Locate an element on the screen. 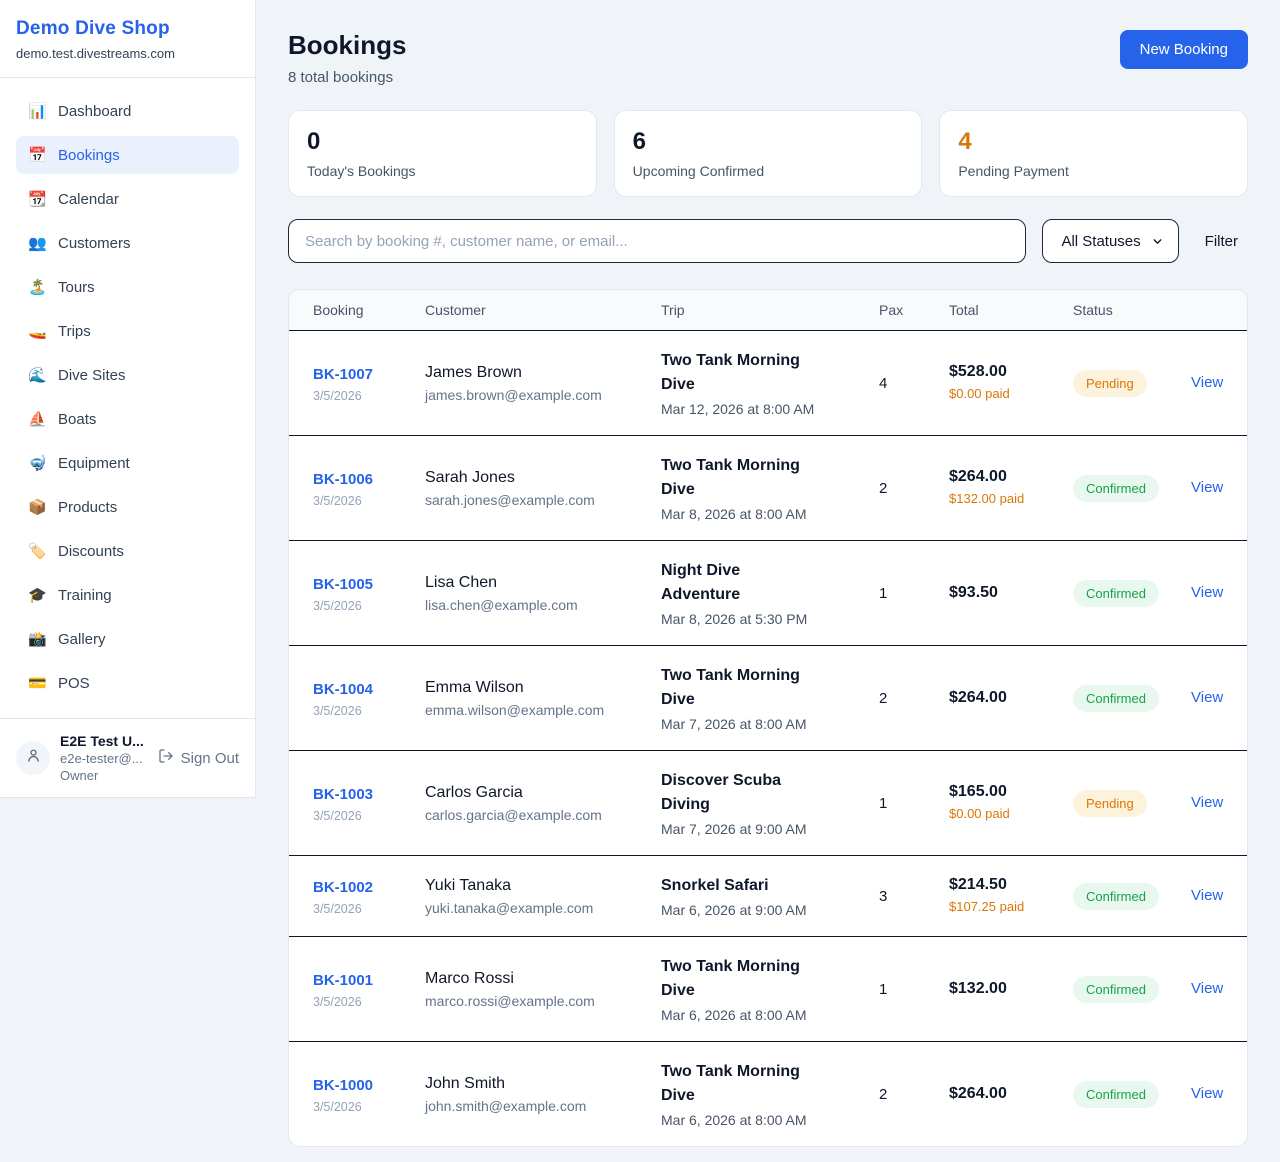  booking-number-link: BK-1005 is located at coordinates (343, 584).